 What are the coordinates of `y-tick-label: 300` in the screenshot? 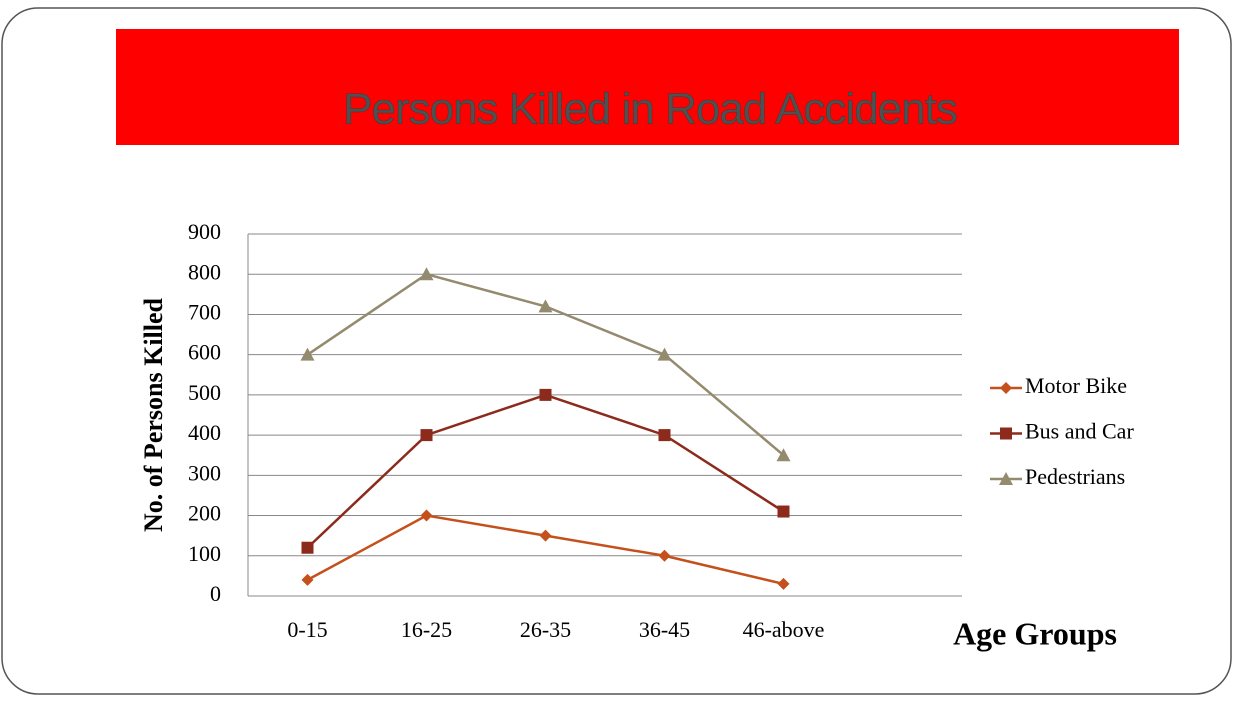 It's located at (204, 472).